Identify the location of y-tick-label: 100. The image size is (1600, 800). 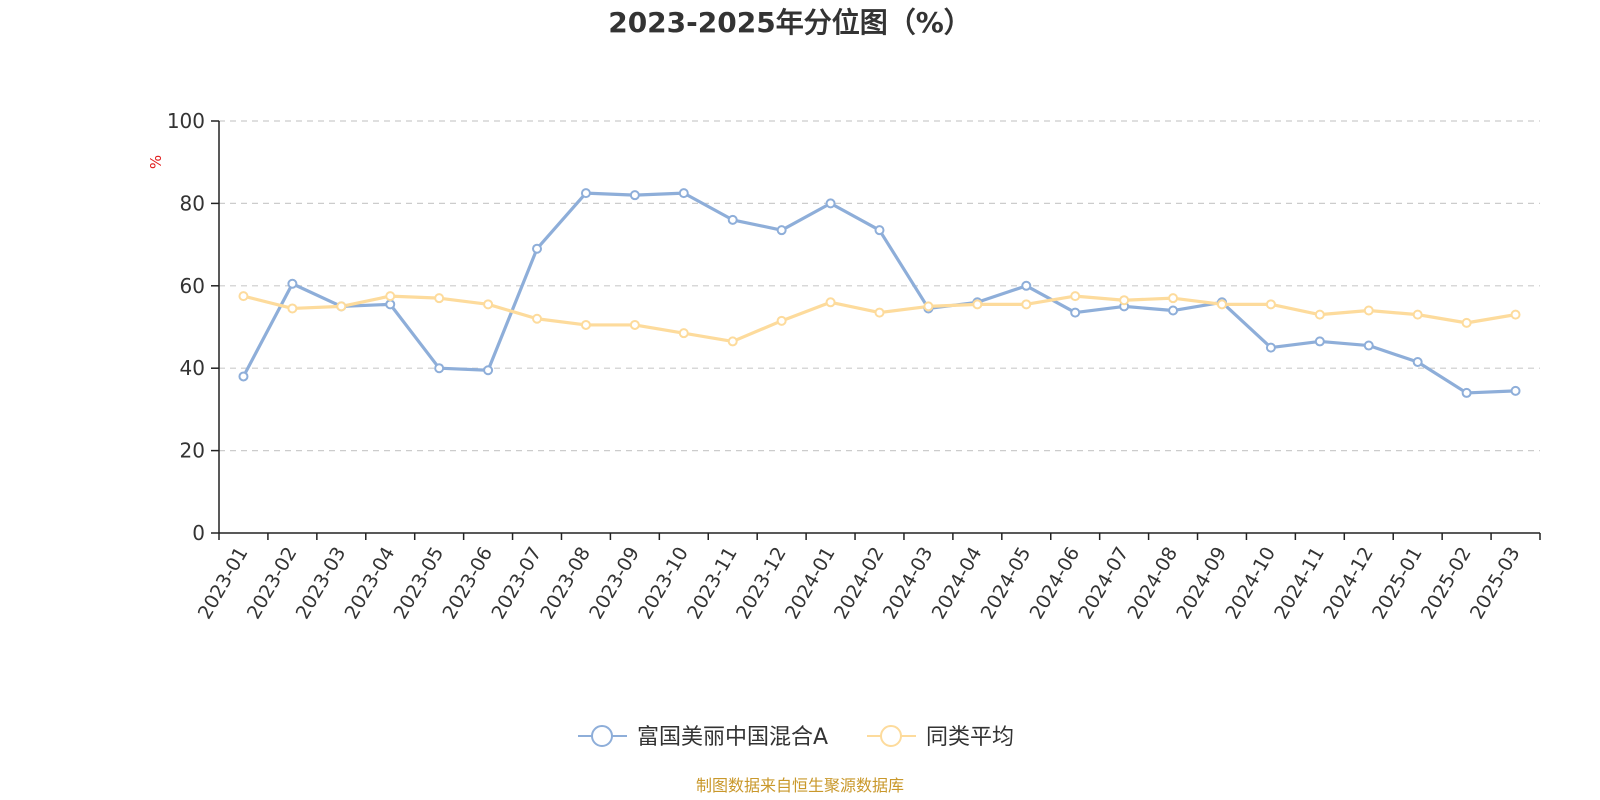
(186, 121).